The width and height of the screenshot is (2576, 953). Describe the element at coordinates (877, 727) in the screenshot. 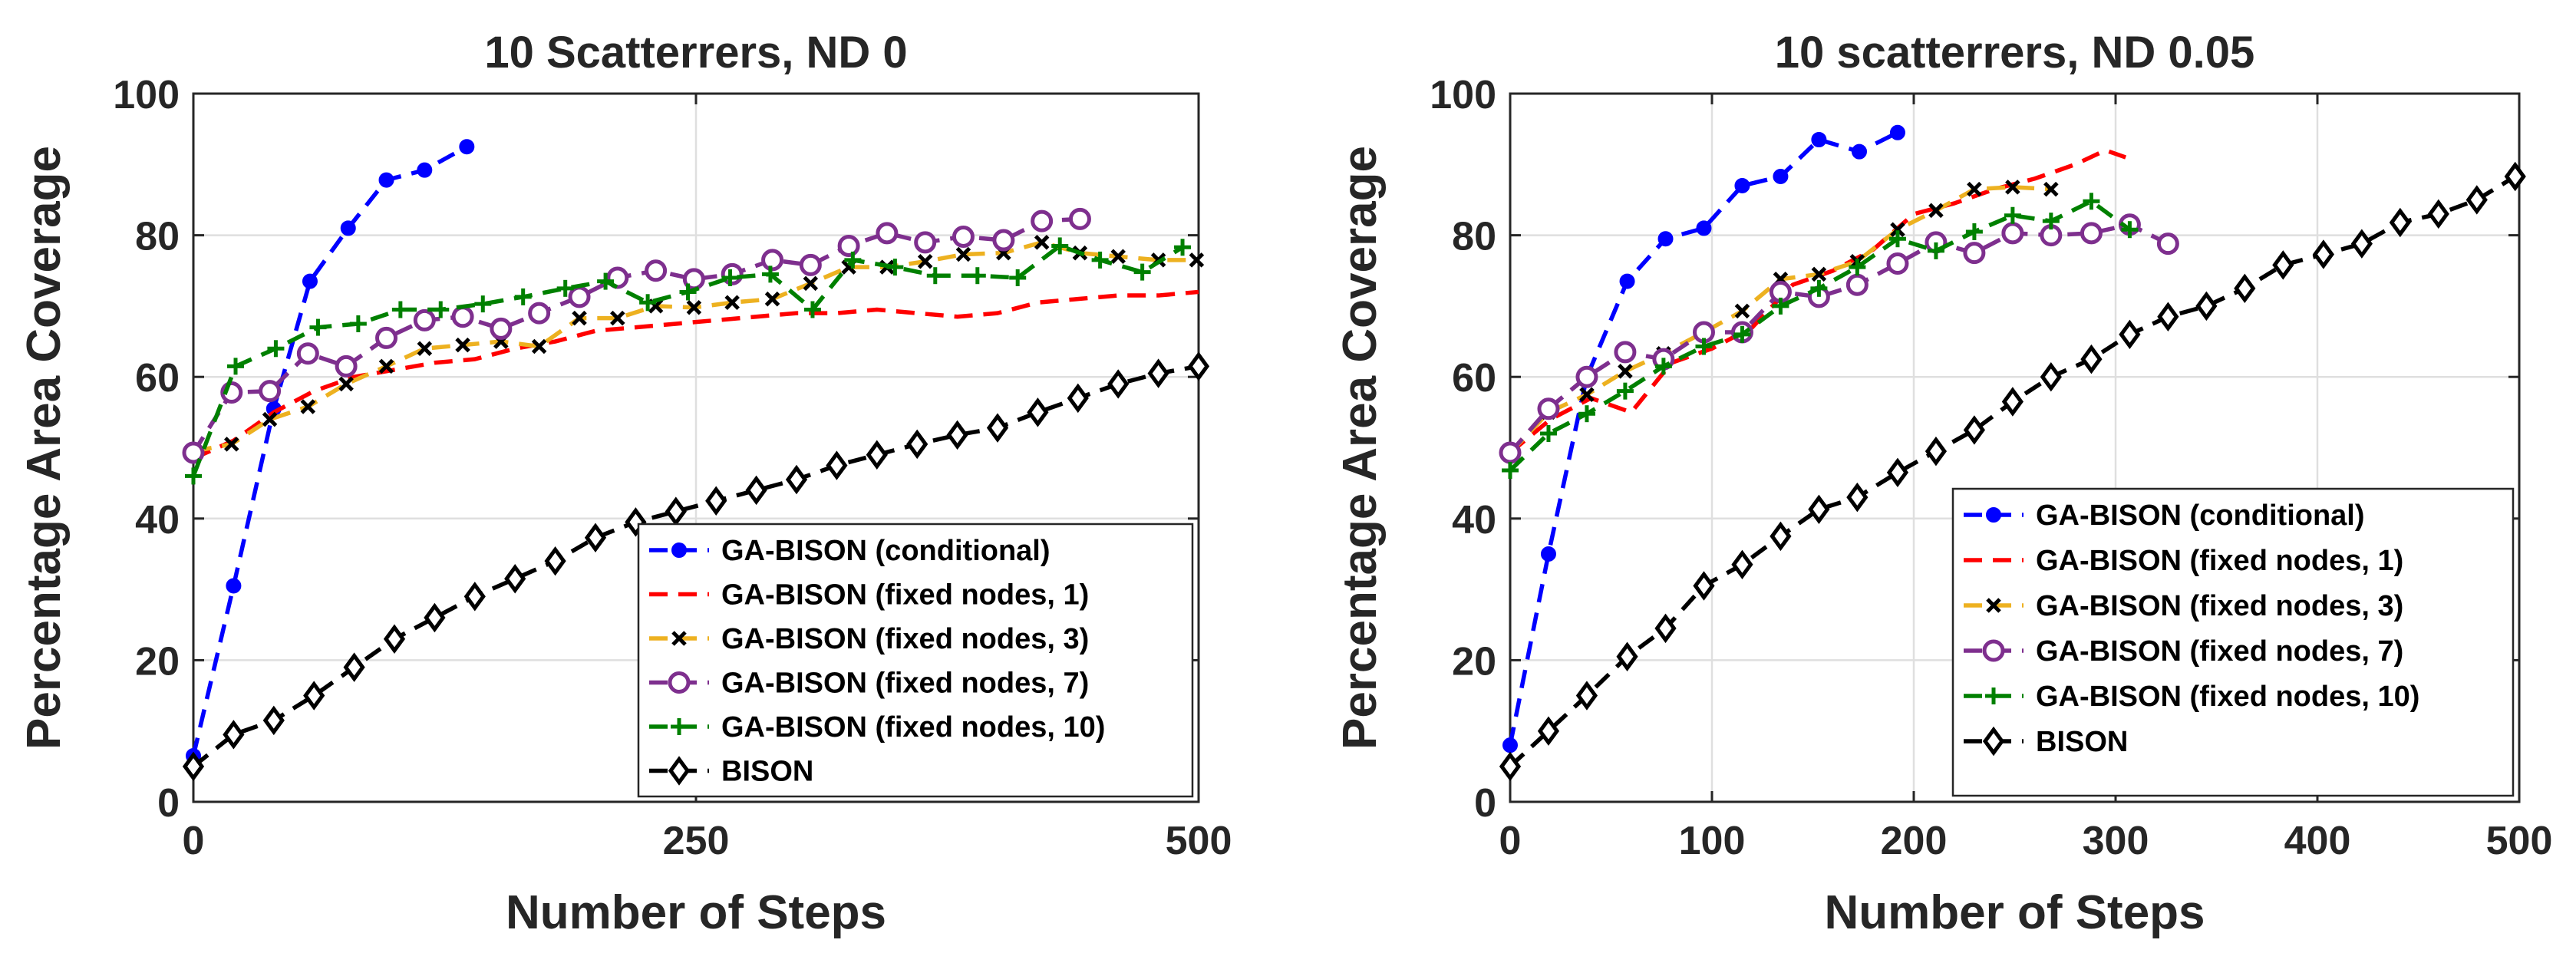

I see `legend-entry: GA-BISON (fixed nodes, 10)` at that location.